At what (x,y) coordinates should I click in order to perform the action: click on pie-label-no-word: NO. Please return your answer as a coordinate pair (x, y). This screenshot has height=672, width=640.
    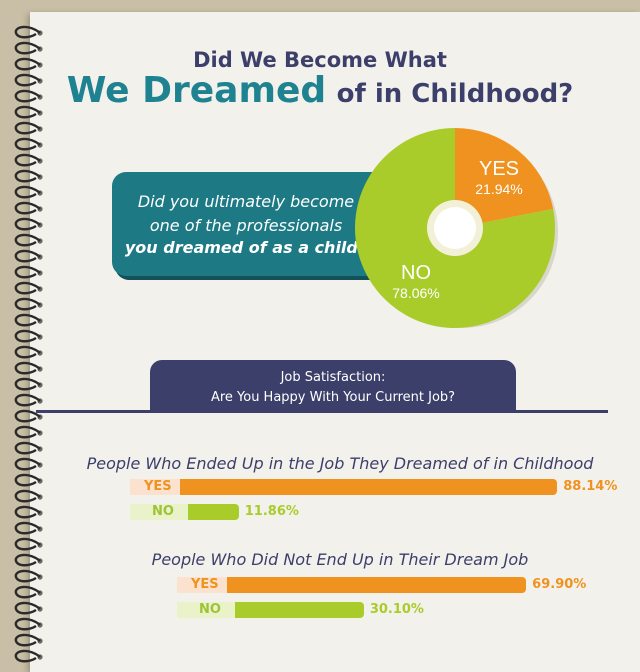
    Looking at the image, I should click on (416, 273).